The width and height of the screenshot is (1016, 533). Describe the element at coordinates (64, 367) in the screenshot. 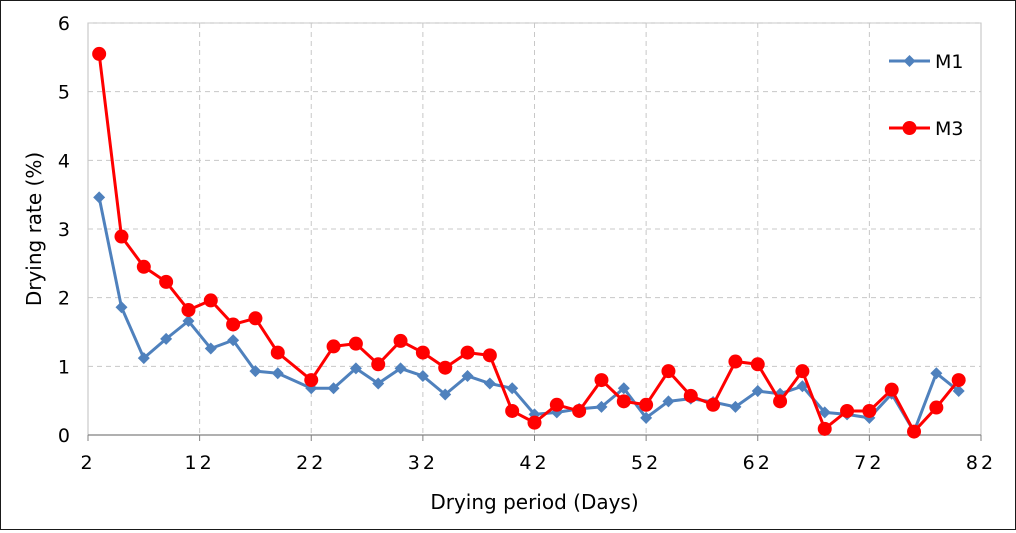

I see `y-tick-label: 1` at that location.